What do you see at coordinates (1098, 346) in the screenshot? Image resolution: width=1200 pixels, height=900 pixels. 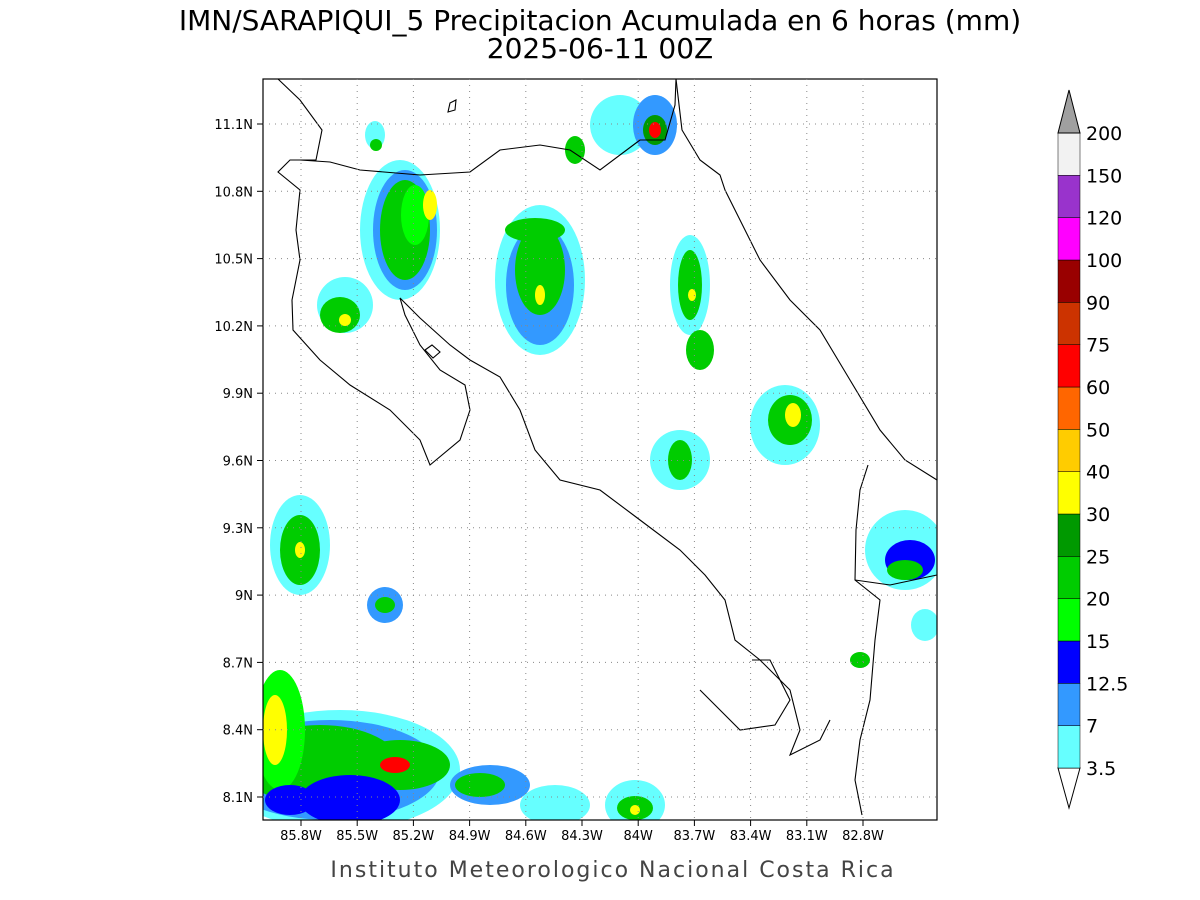 I see `colorbar-label: 75` at bounding box center [1098, 346].